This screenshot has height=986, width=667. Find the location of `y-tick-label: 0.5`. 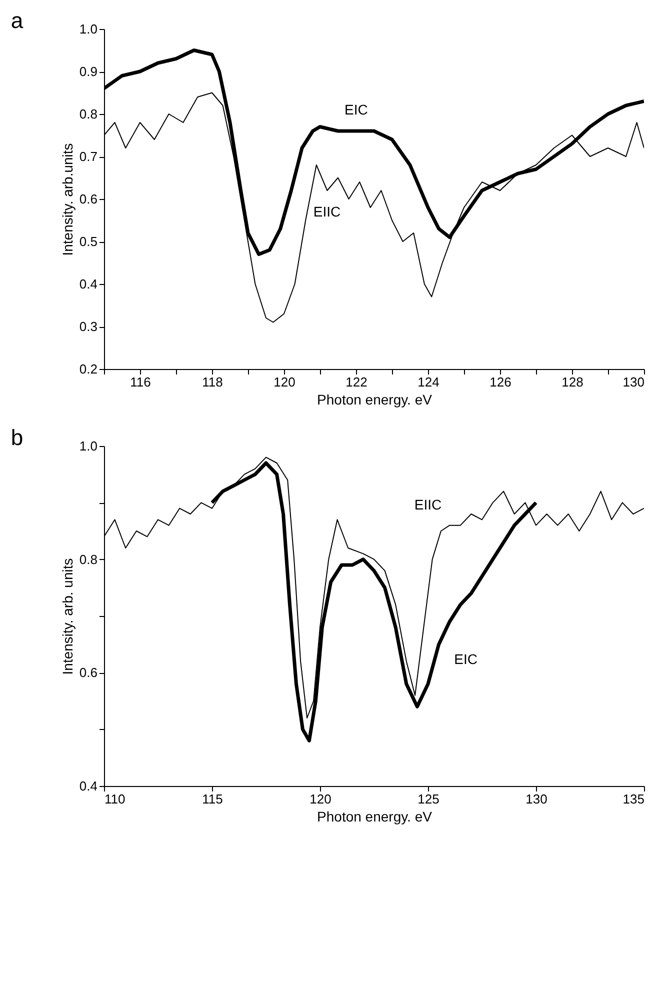

y-tick-label: 0.5 is located at coordinates (88, 241).